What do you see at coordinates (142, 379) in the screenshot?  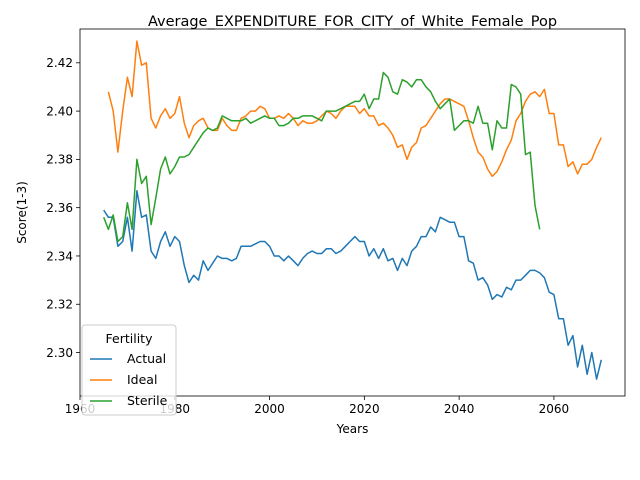 I see `legend-label: Ideal` at bounding box center [142, 379].